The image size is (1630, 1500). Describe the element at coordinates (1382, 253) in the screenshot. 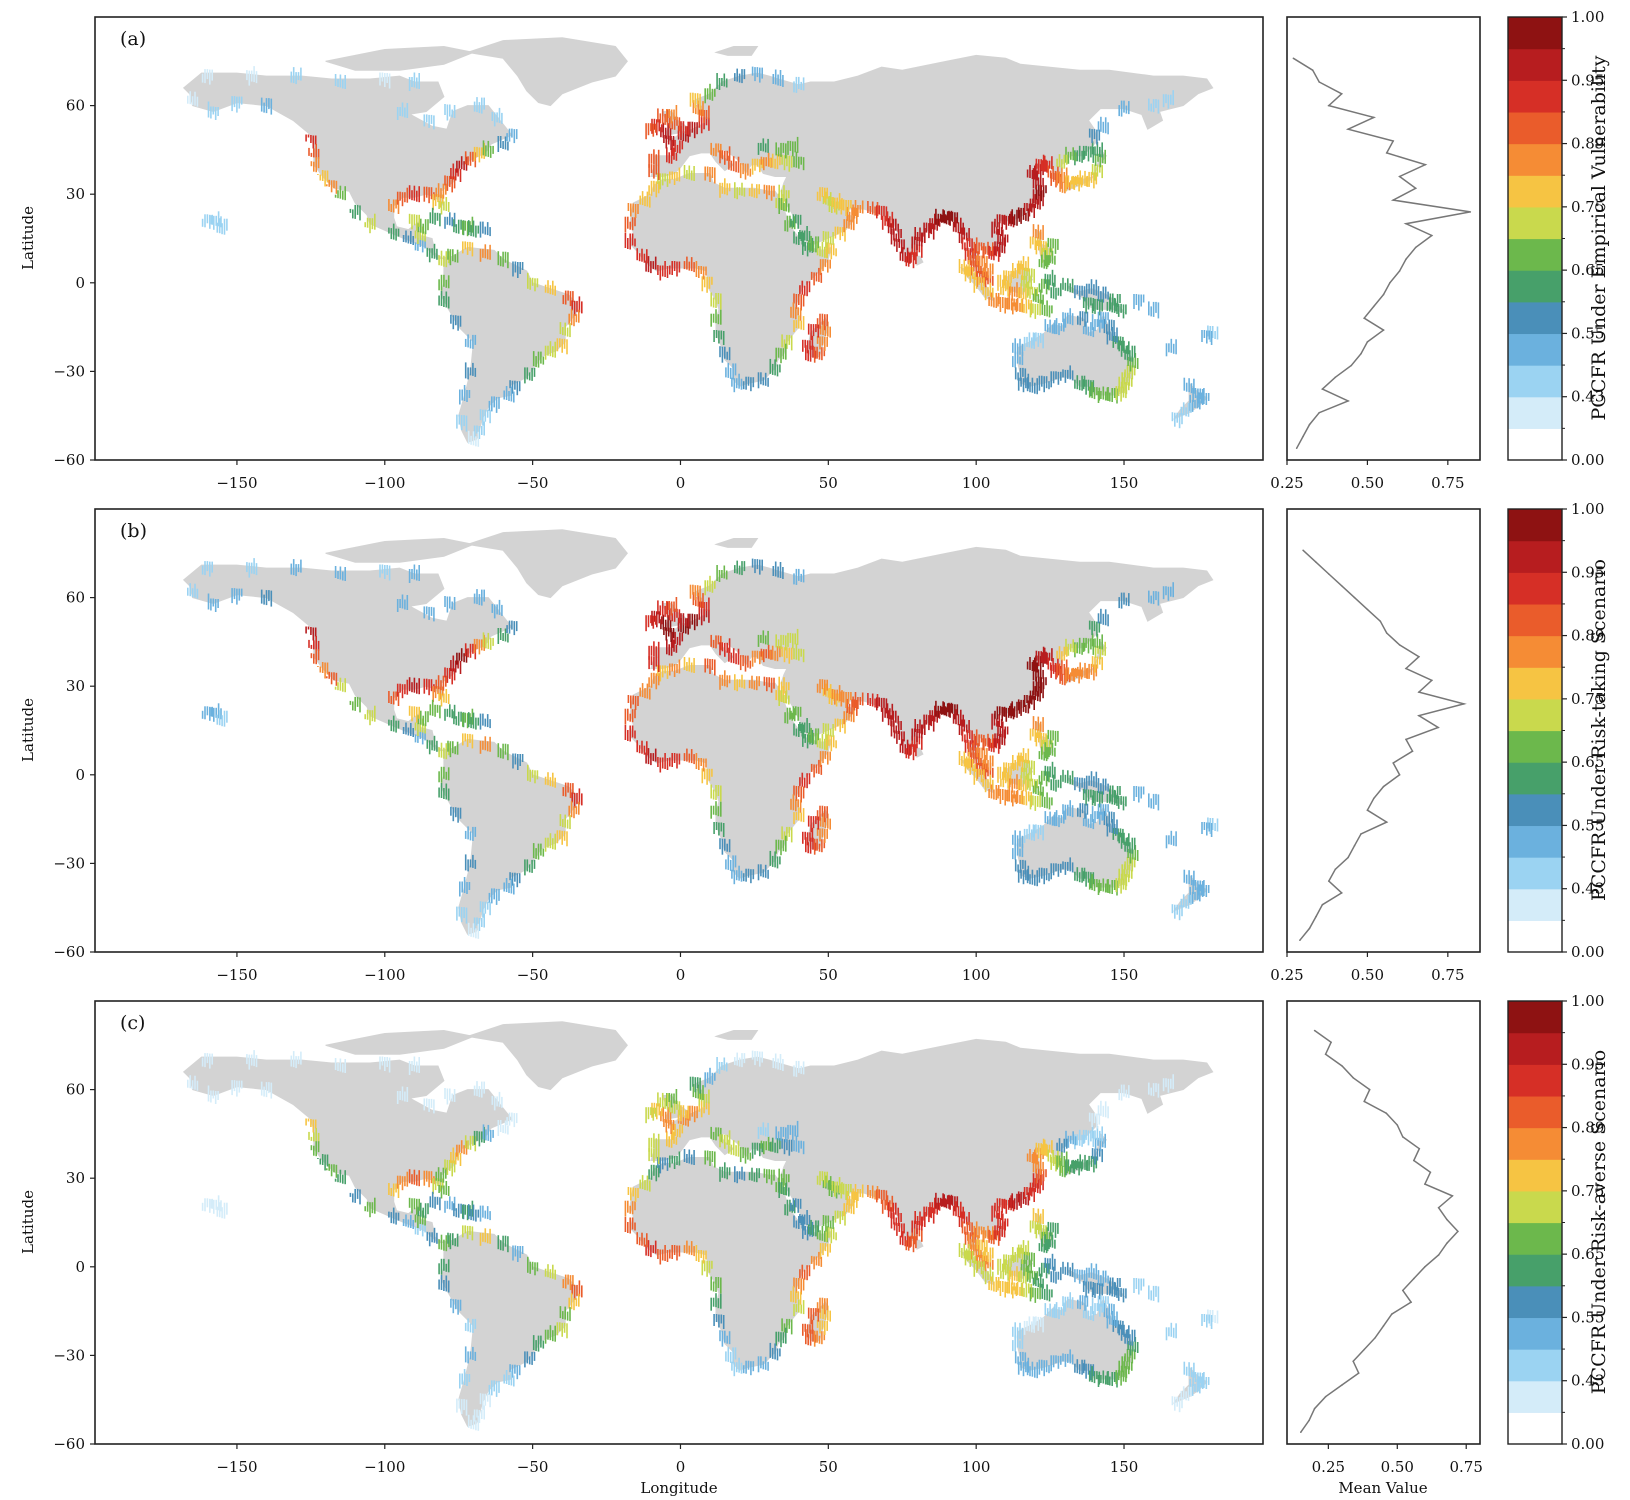

I see `profile-line-a` at that location.